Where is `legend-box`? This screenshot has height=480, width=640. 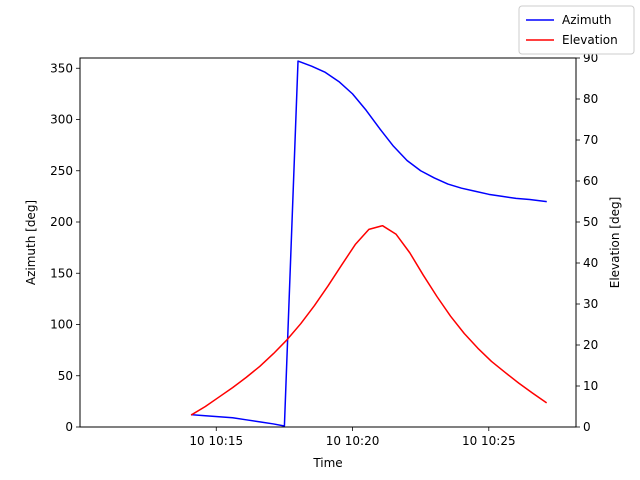 legend-box is located at coordinates (576, 30).